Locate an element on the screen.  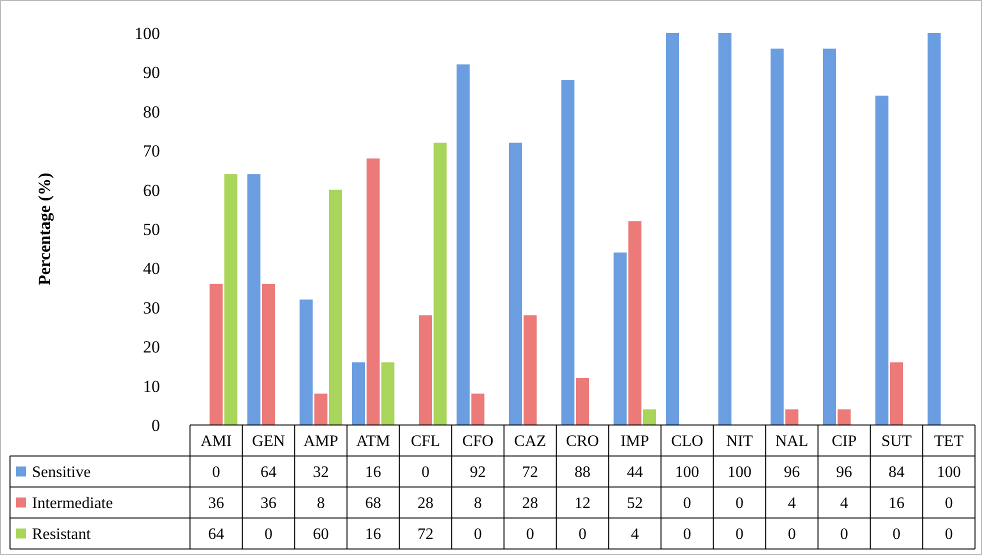
legend-label: Sensitive is located at coordinates (61, 473).